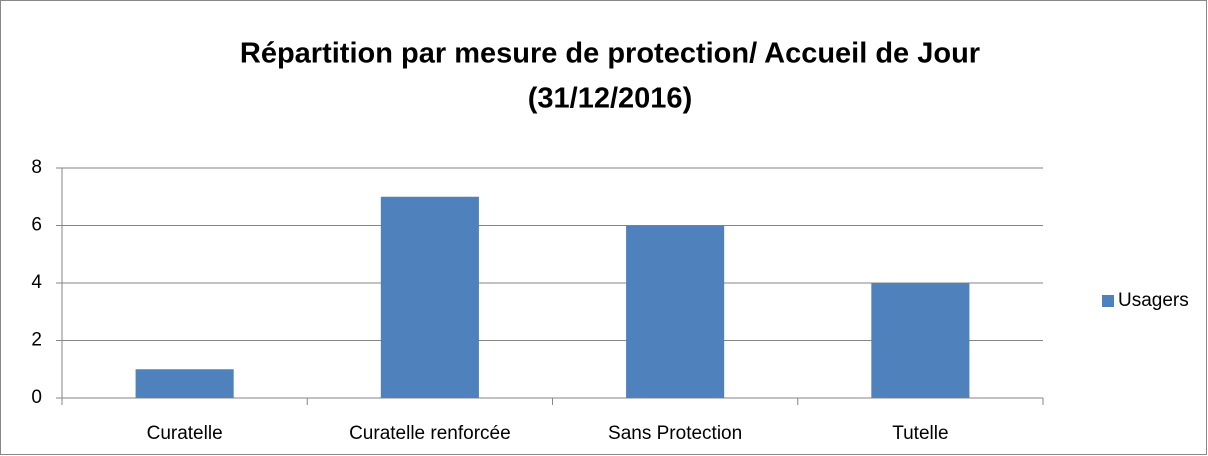 Image resolution: width=1208 pixels, height=456 pixels. I want to click on x-tick-label: Sans Protection, so click(675, 433).